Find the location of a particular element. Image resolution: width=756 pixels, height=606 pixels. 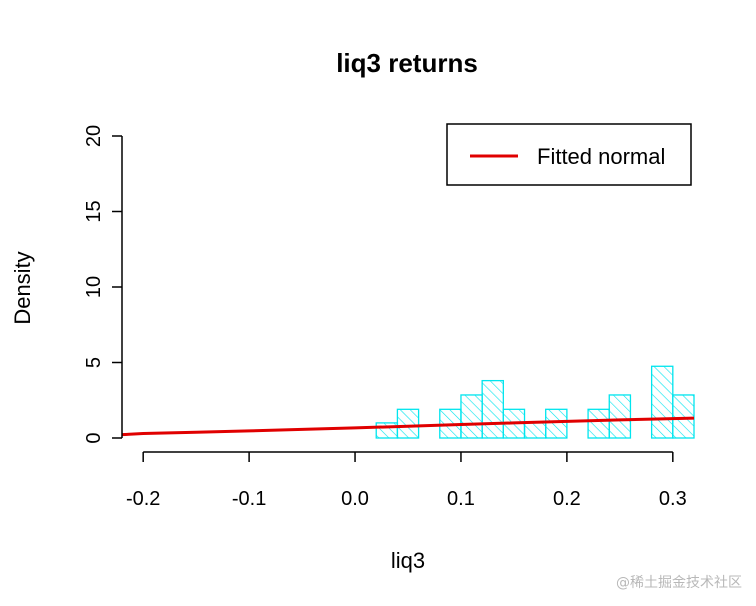

x-tick-label-2: 0.0 is located at coordinates (355, 499).